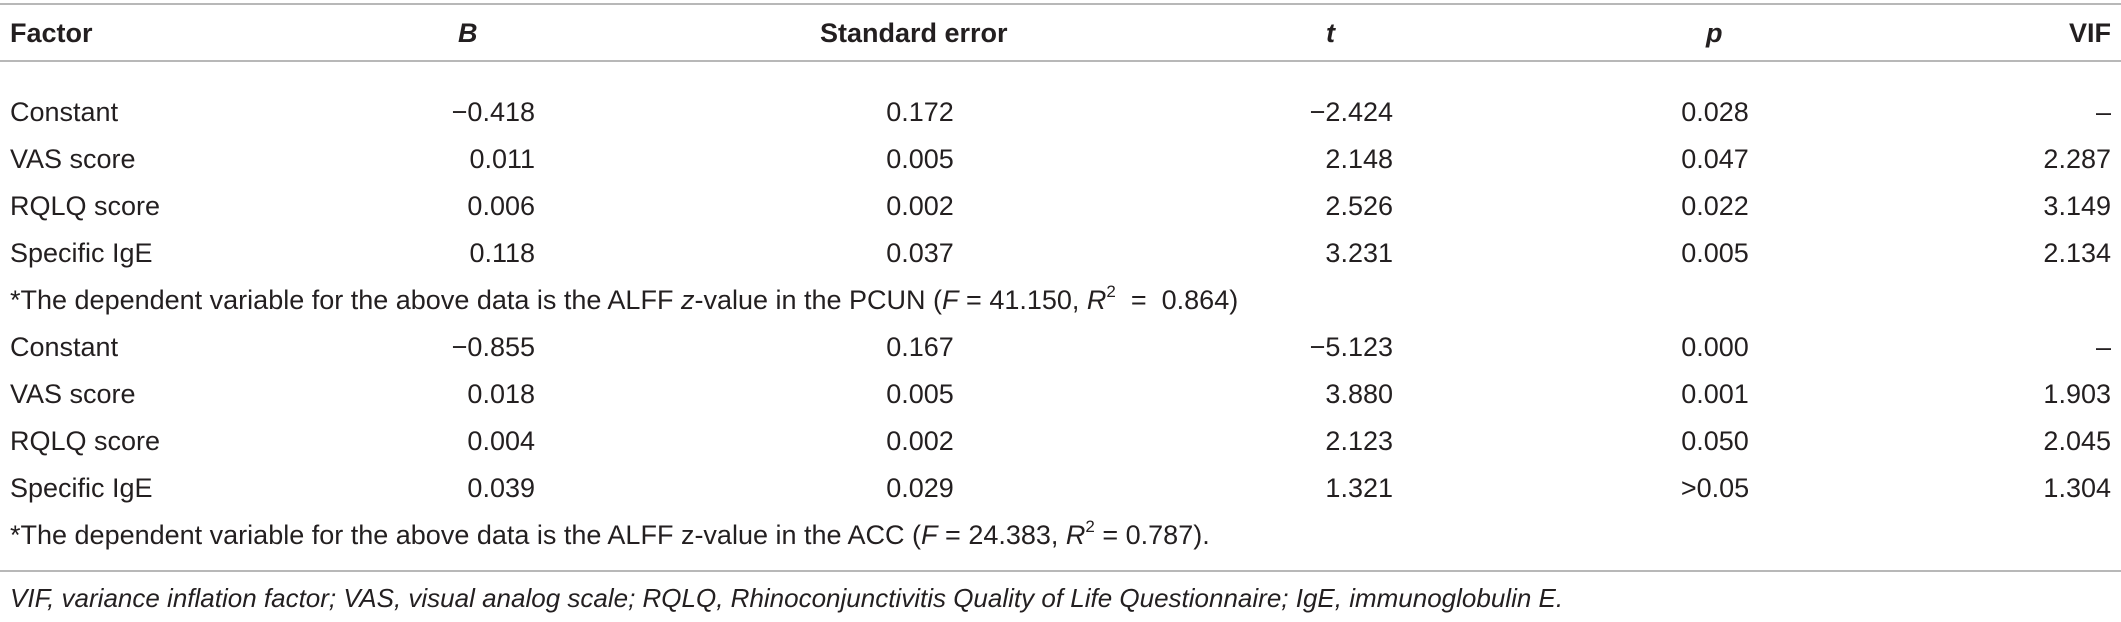  Describe the element at coordinates (1715, 159) in the screenshot. I see `cell-p: 0.047` at that location.